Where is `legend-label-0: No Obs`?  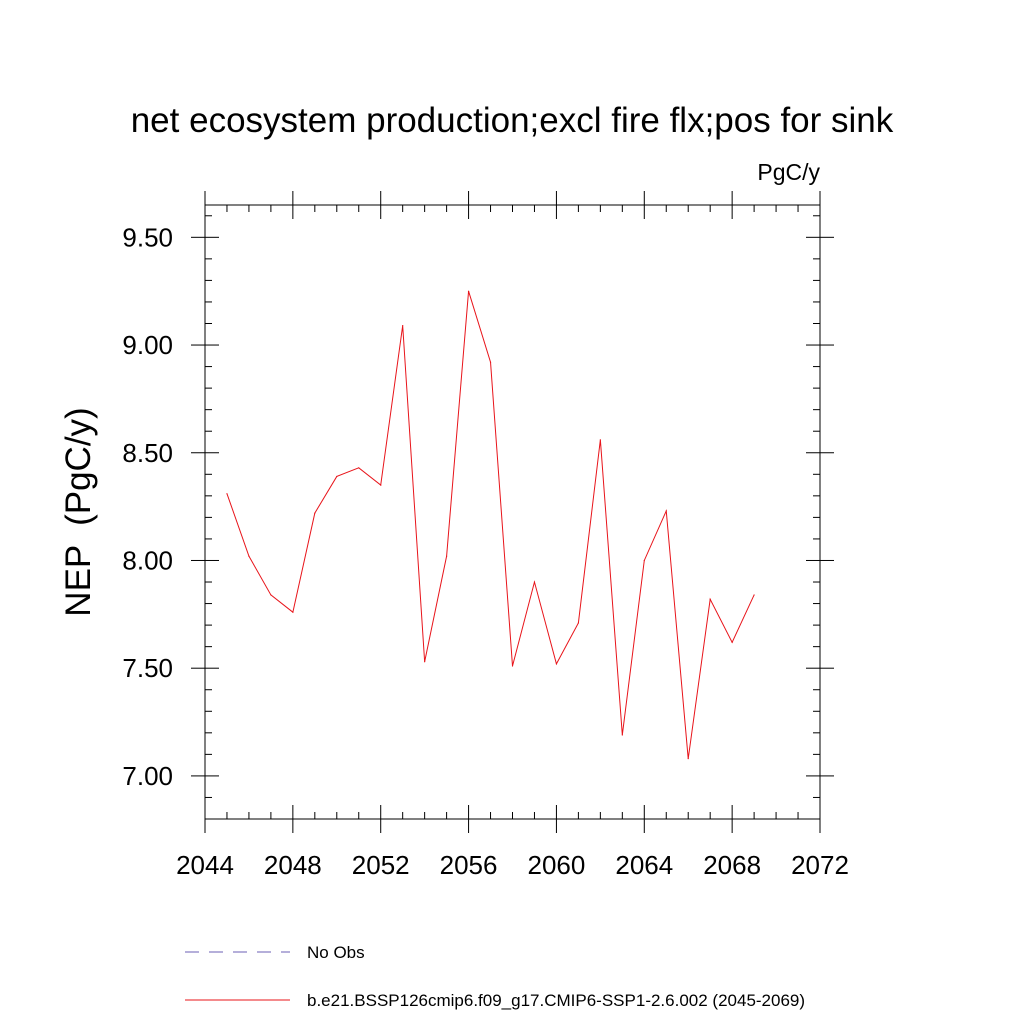 legend-label-0: No Obs is located at coordinates (336, 952).